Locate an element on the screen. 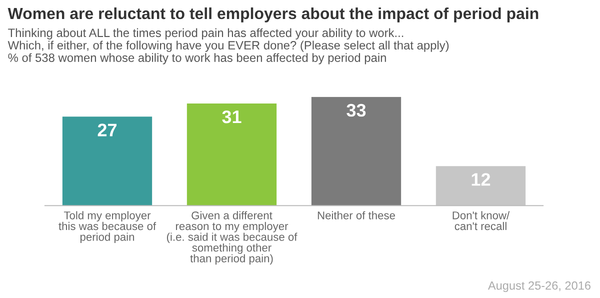 This screenshot has width=600, height=298. x-tick-label: Neither of these is located at coordinates (356, 215).